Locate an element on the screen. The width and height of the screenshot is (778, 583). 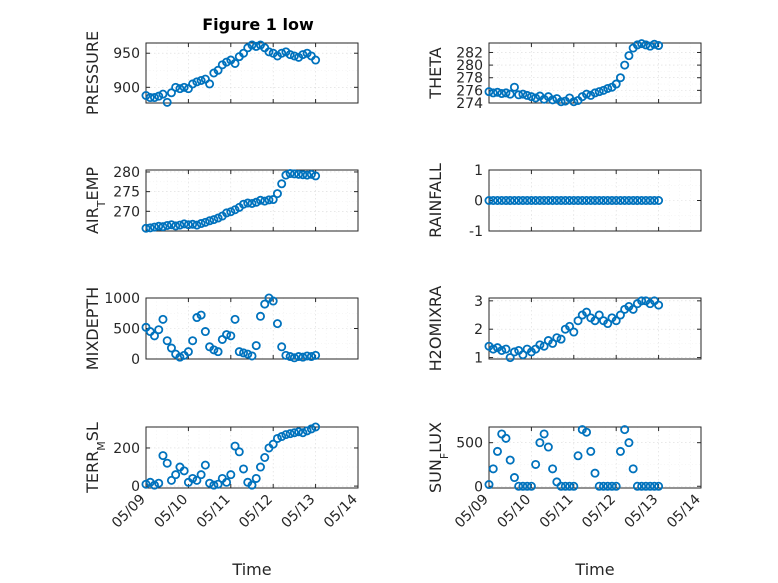
figure-title: Figure 1 low is located at coordinates (258, 24).